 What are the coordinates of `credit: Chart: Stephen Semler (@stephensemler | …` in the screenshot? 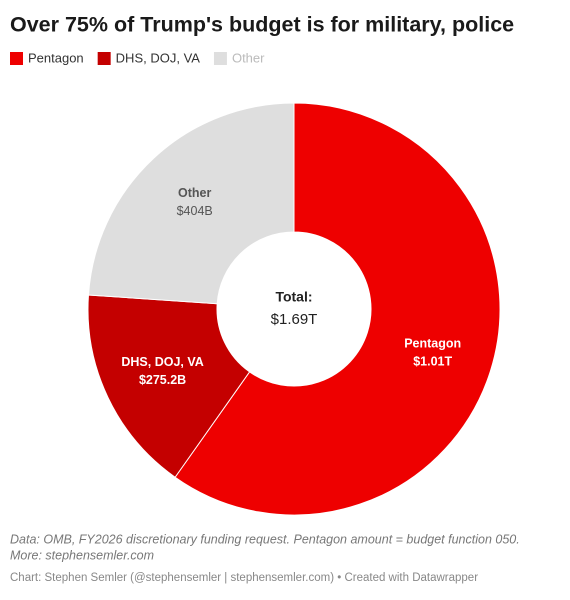 It's located at (244, 578).